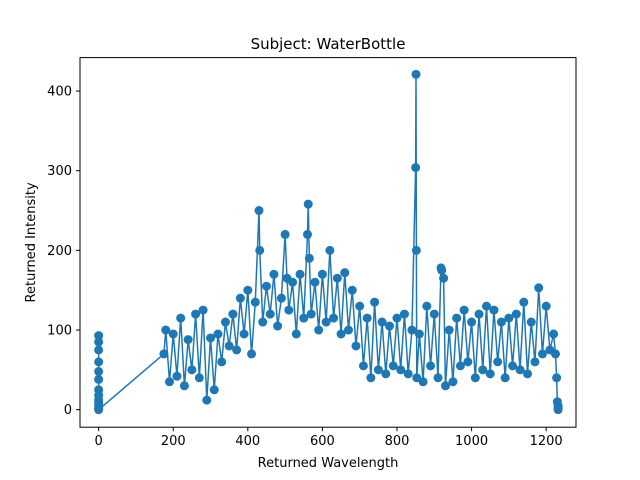 Image resolution: width=640 pixels, height=480 pixels. What do you see at coordinates (59, 171) in the screenshot?
I see `y-tick-label: 300` at bounding box center [59, 171].